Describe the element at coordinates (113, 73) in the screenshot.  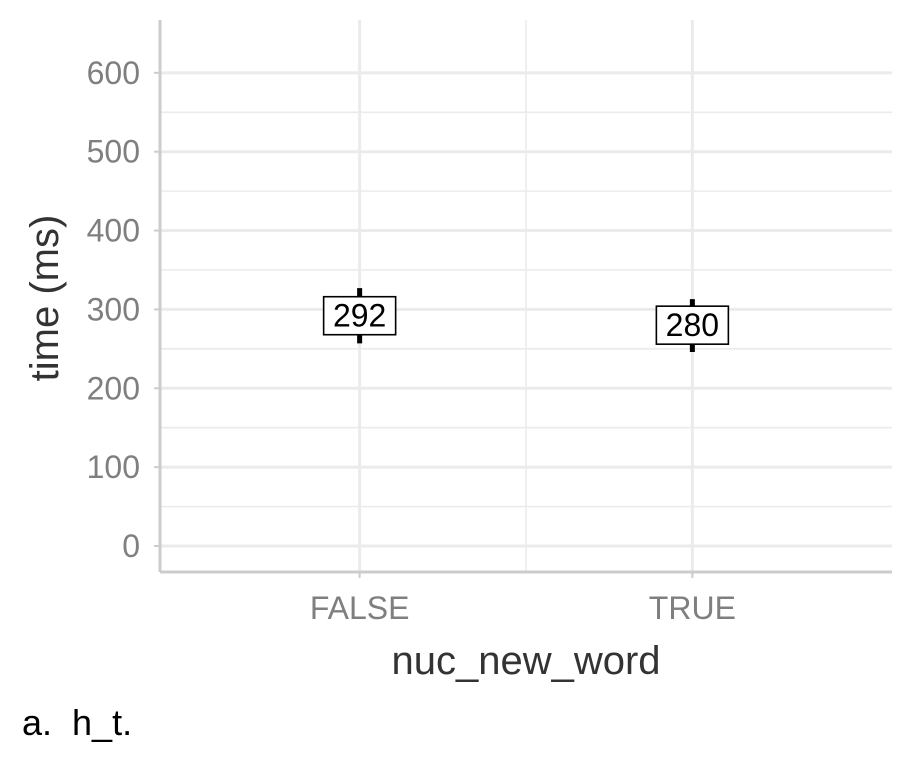
I see `y-tick-label: 600` at that location.